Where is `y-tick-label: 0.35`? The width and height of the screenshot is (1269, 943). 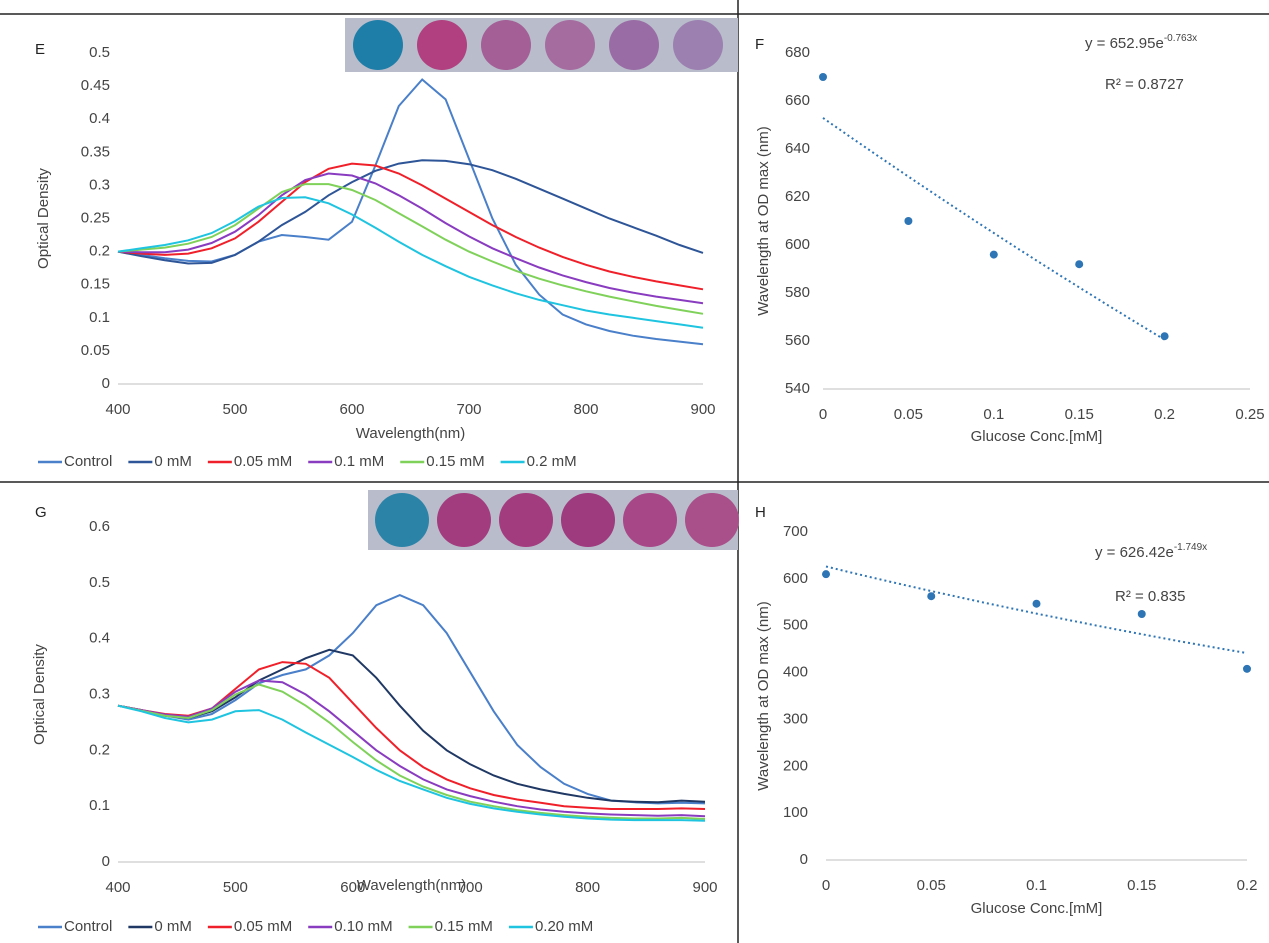
y-tick-label: 0.35 is located at coordinates (95, 151).